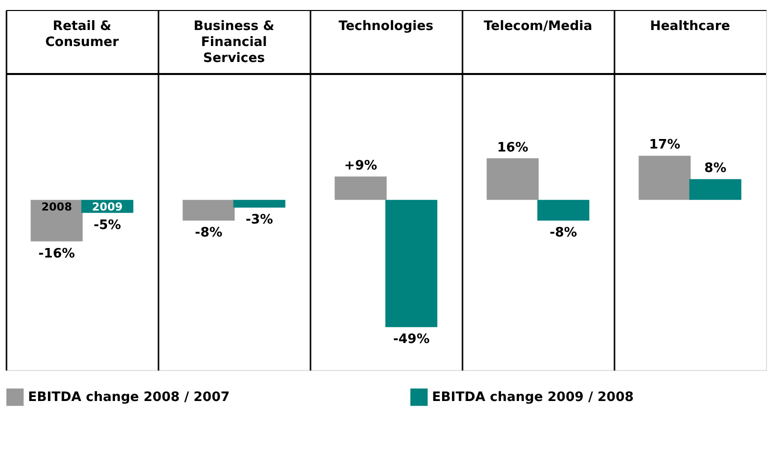  I want to click on data-label: -5%, so click(108, 225).